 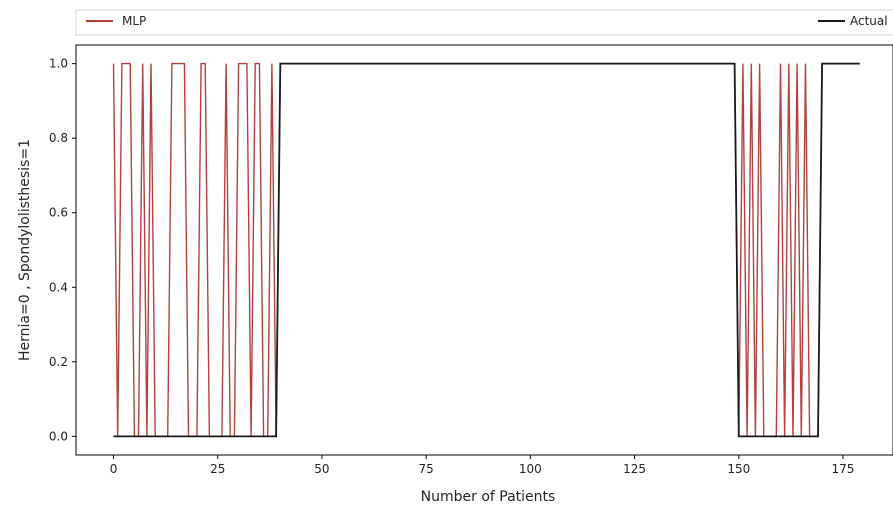 I want to click on y-tick-label: 0.2, so click(x=58, y=362).